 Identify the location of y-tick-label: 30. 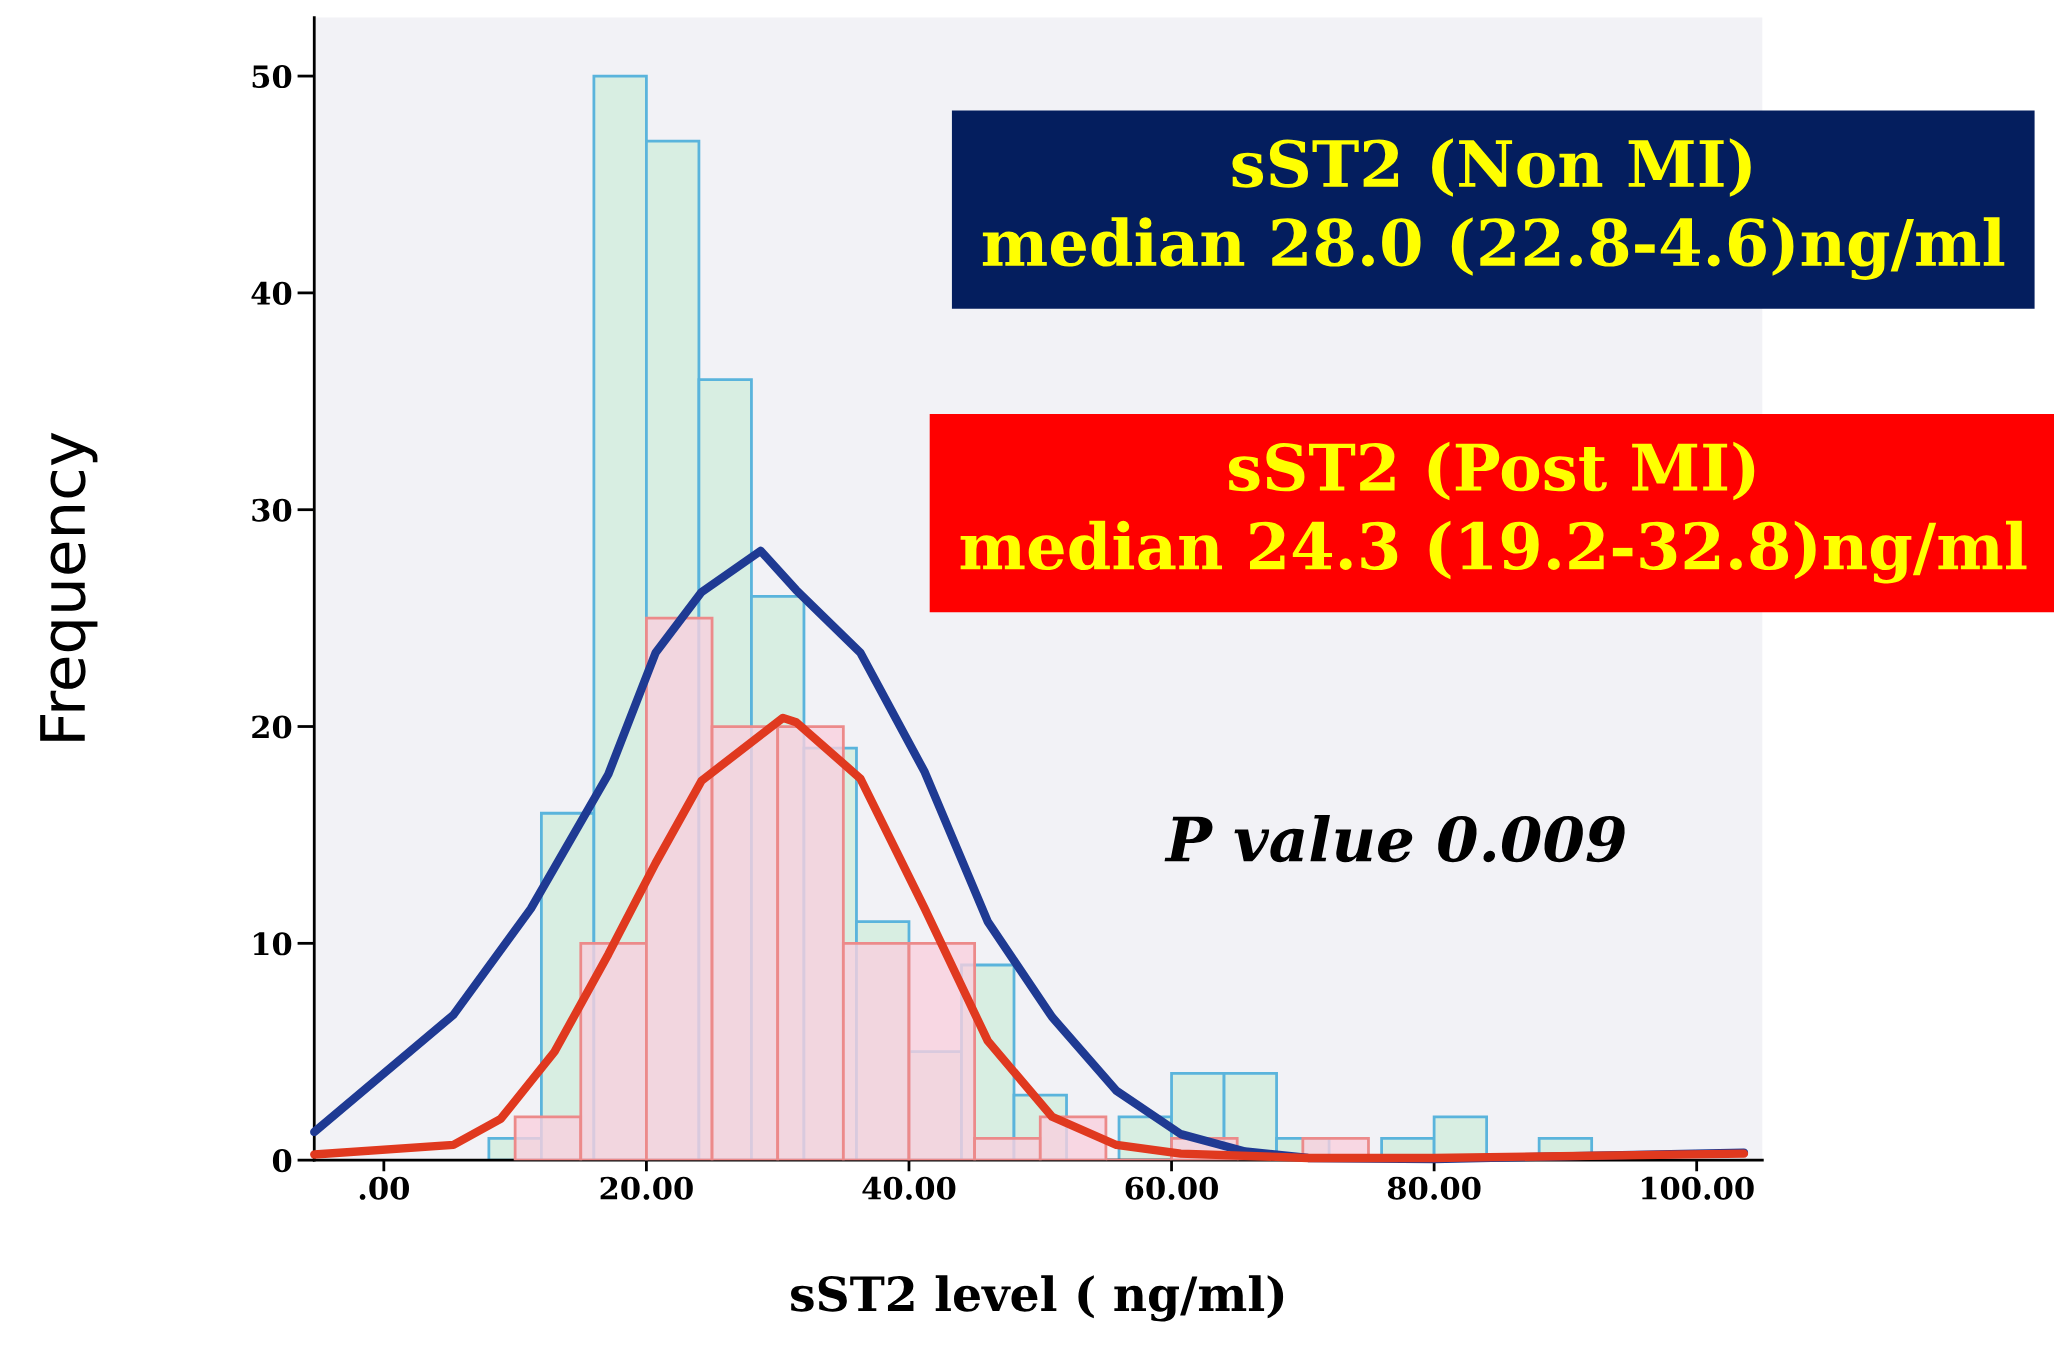
(272, 510).